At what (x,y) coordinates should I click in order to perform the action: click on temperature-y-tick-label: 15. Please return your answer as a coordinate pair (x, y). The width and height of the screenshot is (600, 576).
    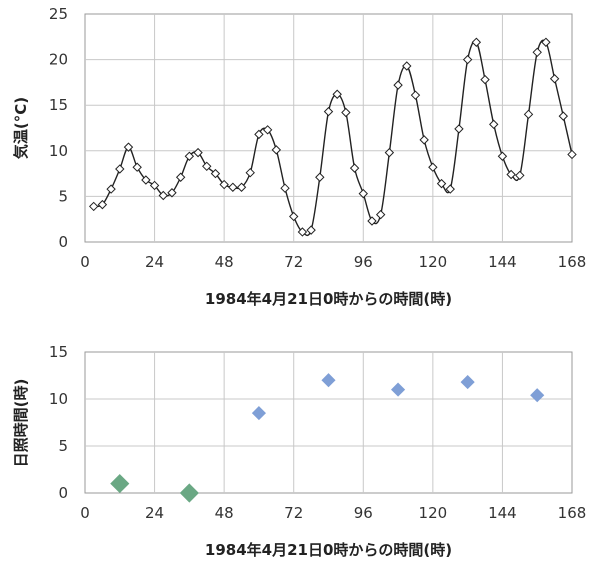
    Looking at the image, I should click on (58, 105).